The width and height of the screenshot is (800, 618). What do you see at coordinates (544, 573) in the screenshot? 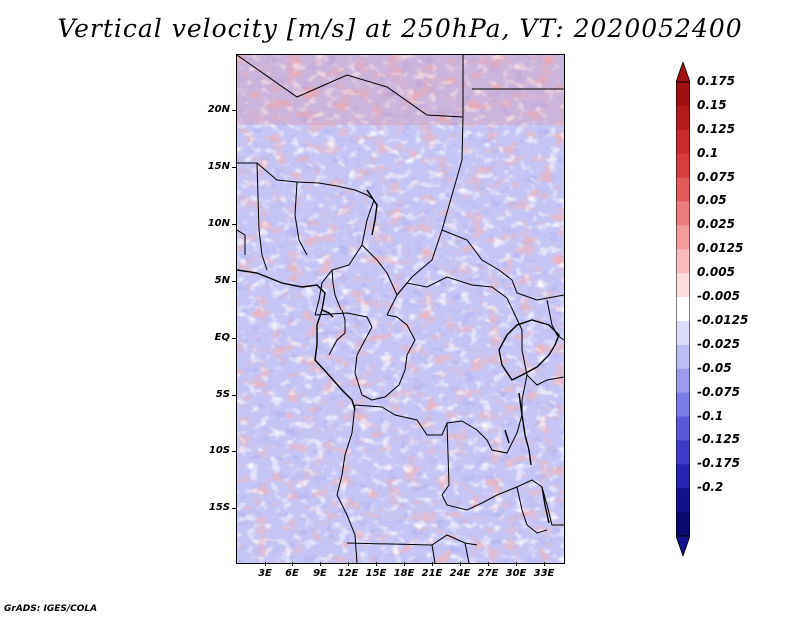
I see `lon-tick-label-33e: 33E` at bounding box center [544, 573].